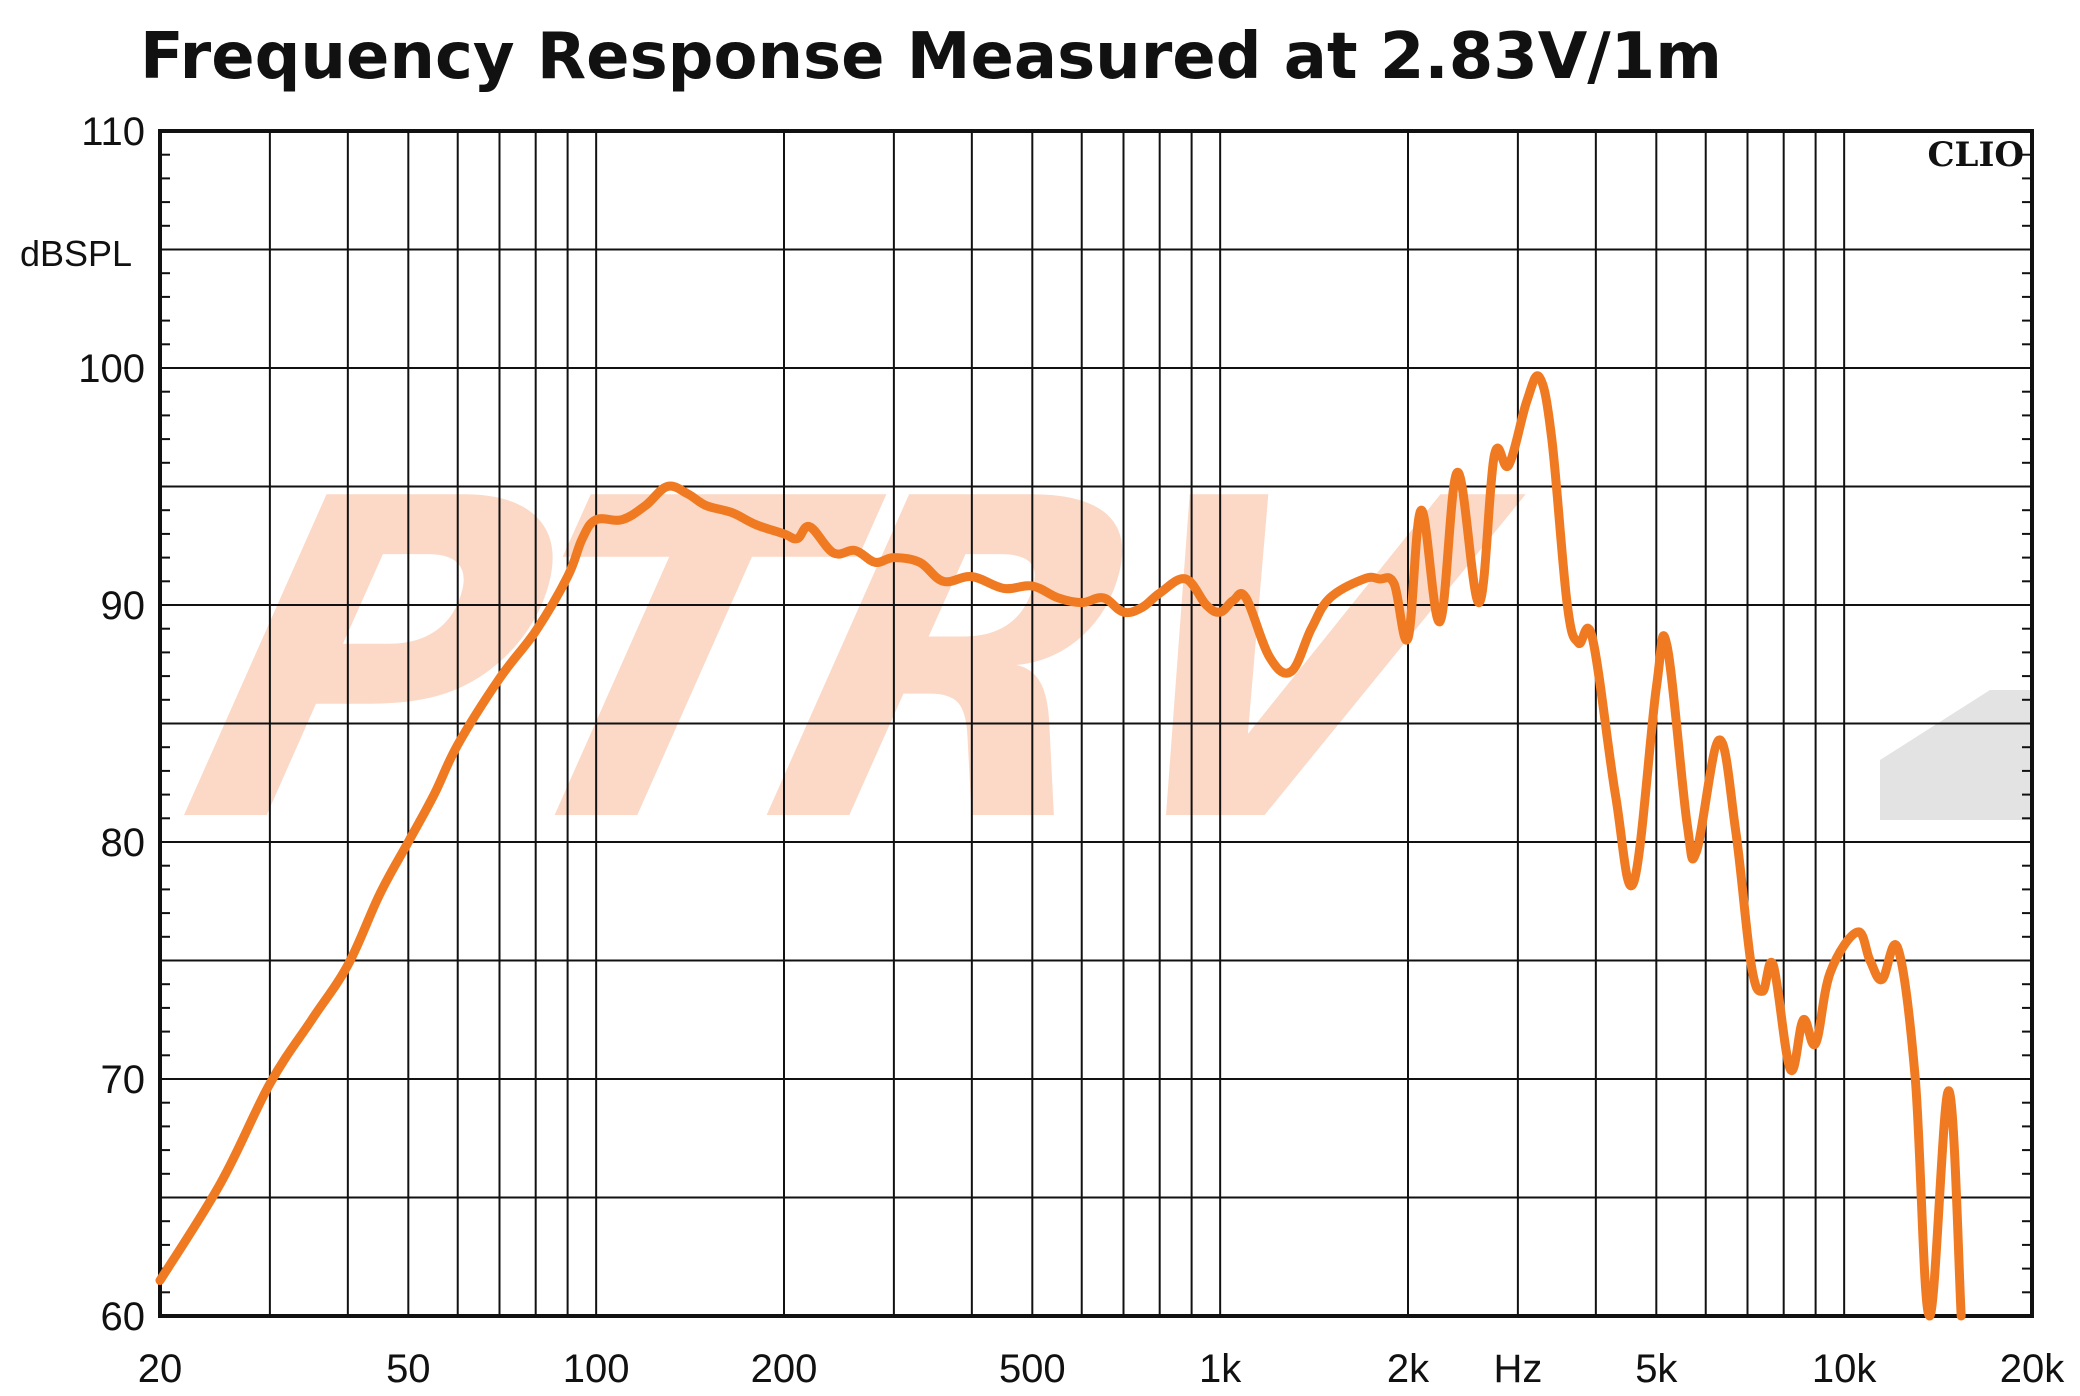 The image size is (2080, 1396). Describe the element at coordinates (931, 57) in the screenshot. I see `chart-title: Frequency Response Measured at 2.83V/1m` at that location.